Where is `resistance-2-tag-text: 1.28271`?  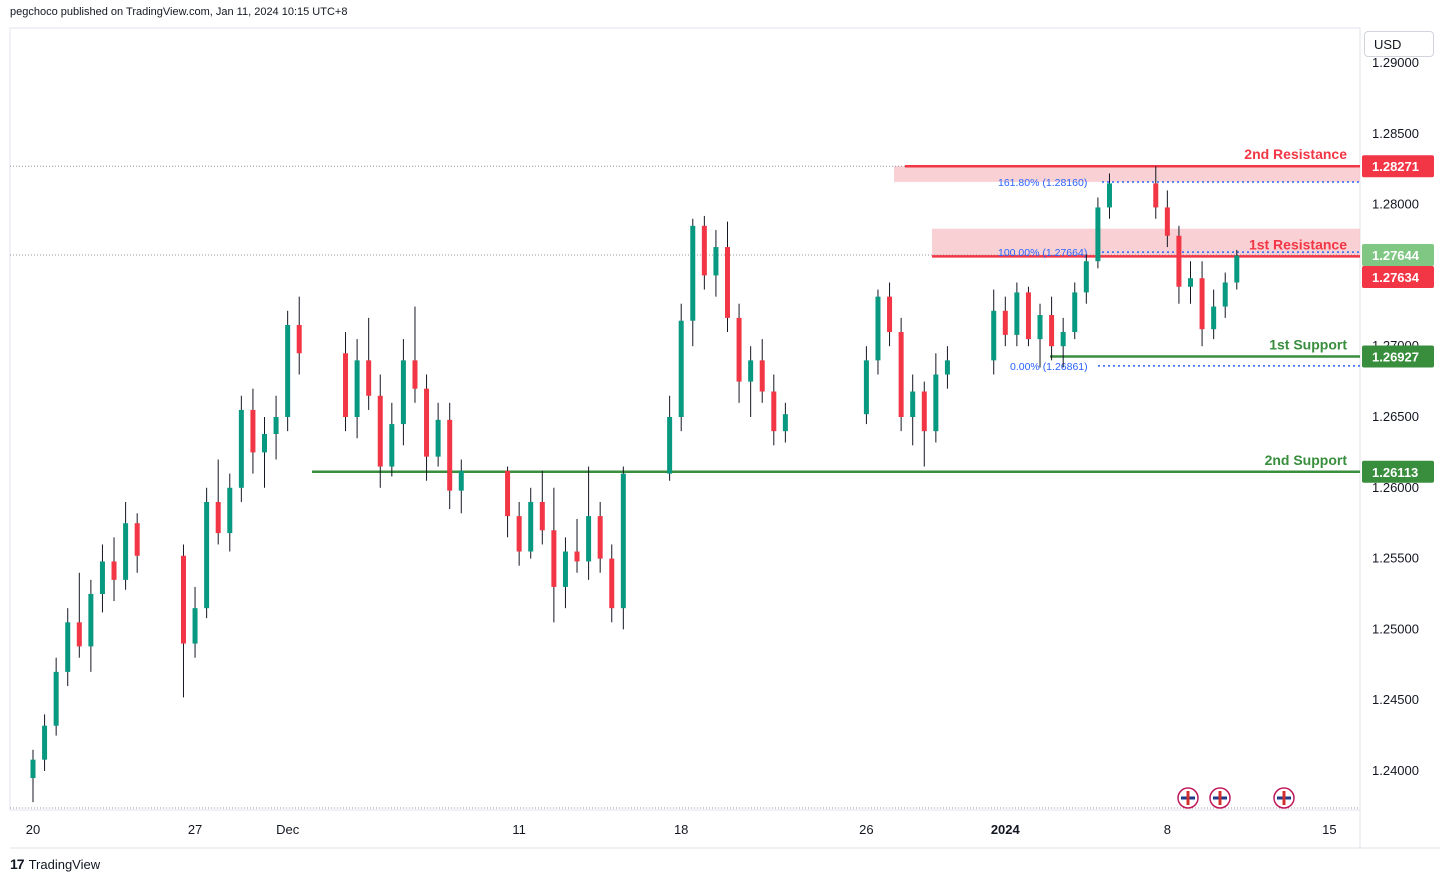
resistance-2-tag-text: 1.28271 is located at coordinates (1395, 166).